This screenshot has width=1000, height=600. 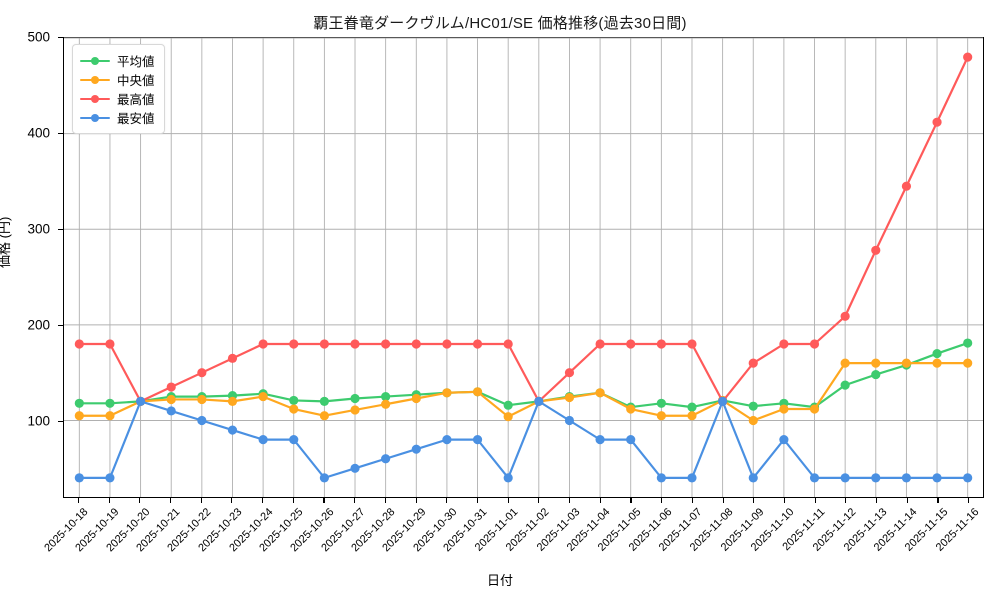 What do you see at coordinates (38, 229) in the screenshot?
I see `y-tick-label: 300` at bounding box center [38, 229].